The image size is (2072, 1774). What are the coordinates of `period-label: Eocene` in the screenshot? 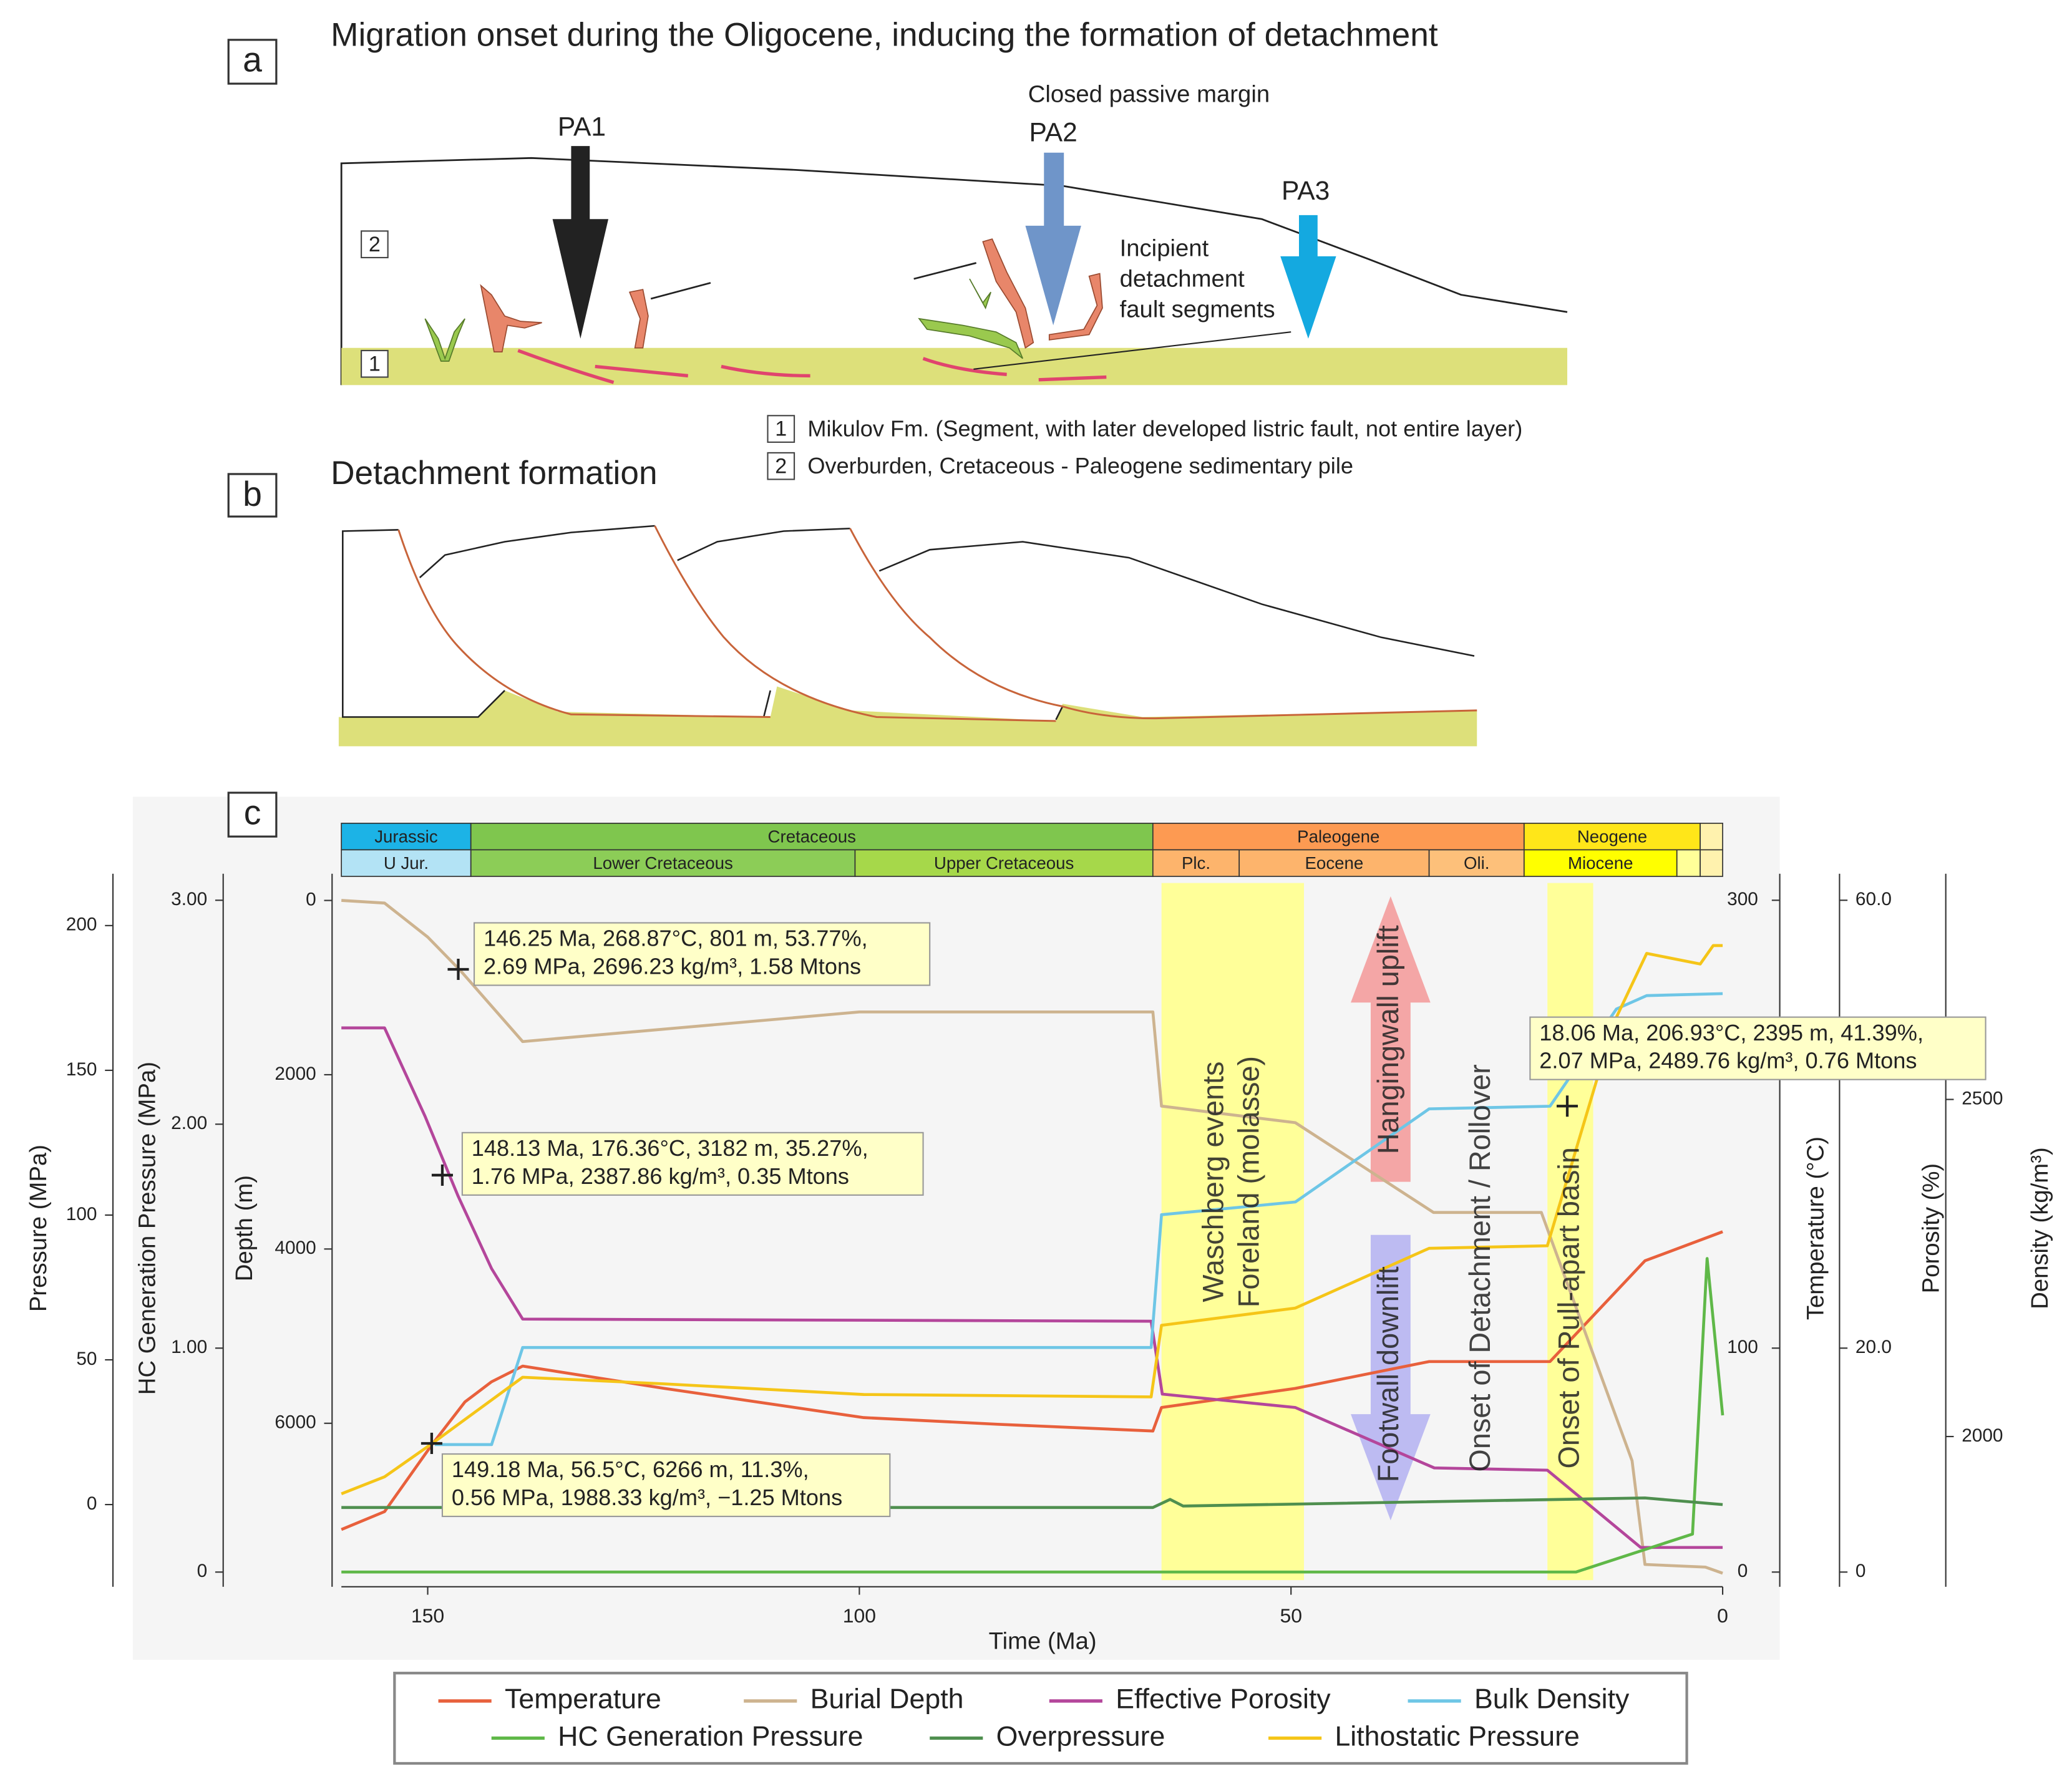 It's located at (1334, 863).